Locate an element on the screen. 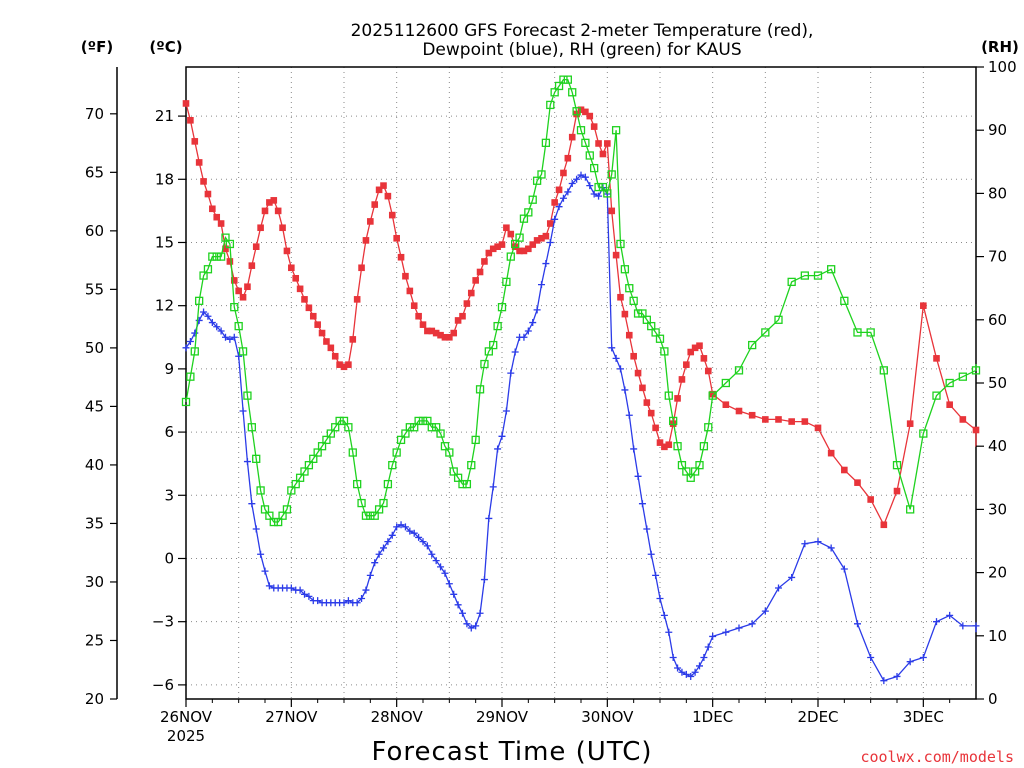 This screenshot has width=1024, height=768. x-tick-label: 30NOV is located at coordinates (607, 717).